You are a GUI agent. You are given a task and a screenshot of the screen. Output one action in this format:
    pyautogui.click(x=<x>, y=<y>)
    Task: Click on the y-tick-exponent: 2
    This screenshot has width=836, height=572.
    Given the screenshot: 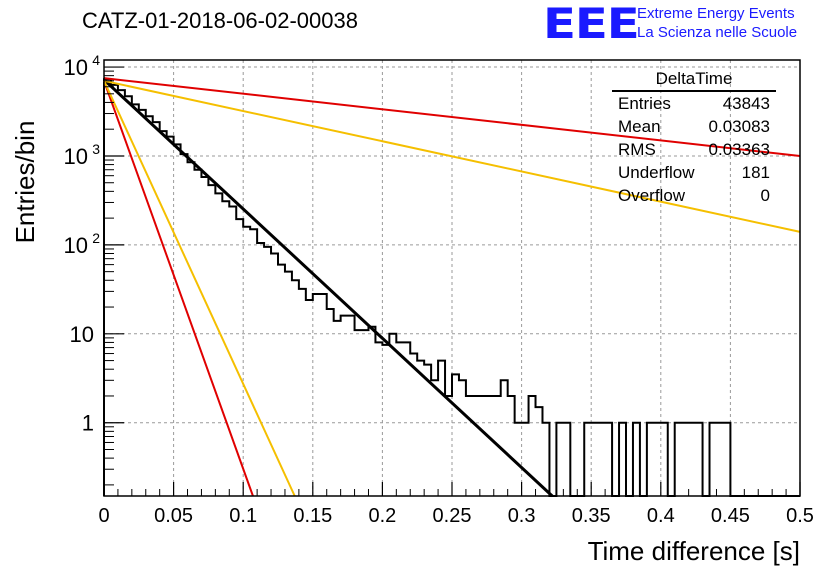 What is the action you would take?
    pyautogui.click(x=96, y=238)
    